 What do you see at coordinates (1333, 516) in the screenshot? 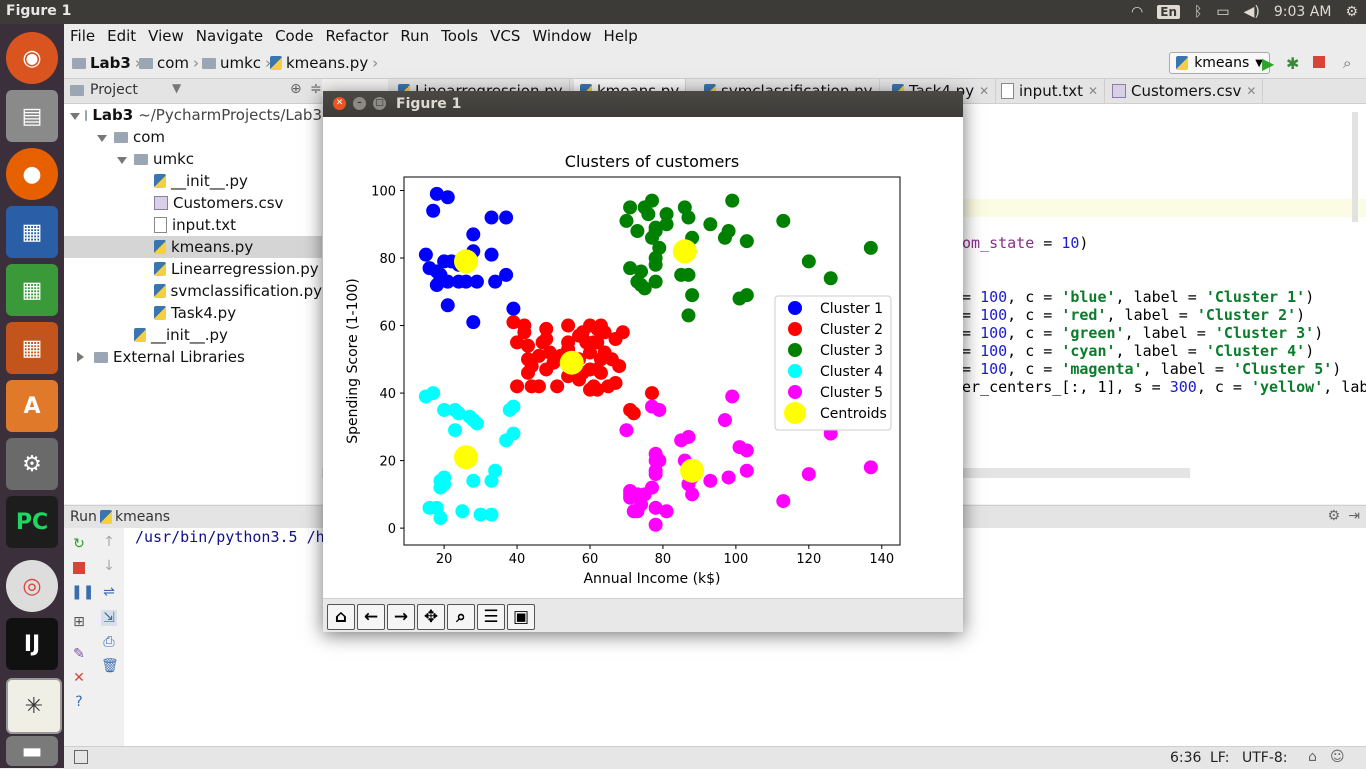
I see `gear-icon: ⚙` at bounding box center [1333, 516].